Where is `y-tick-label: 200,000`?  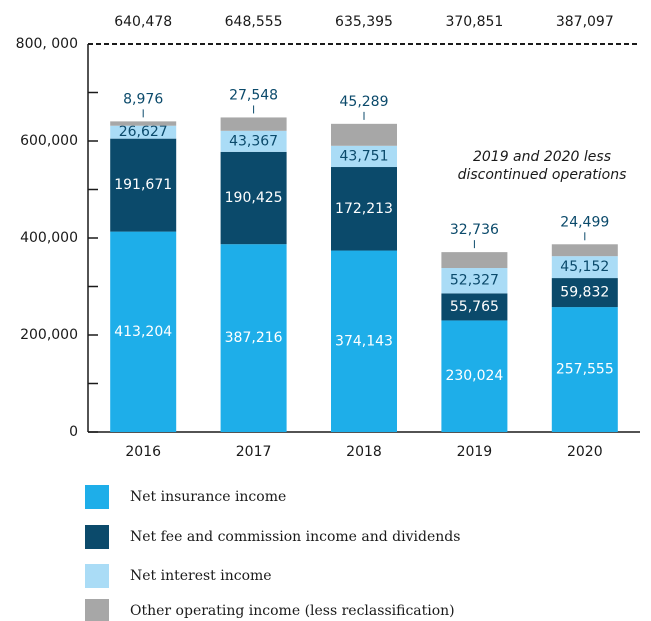
y-tick-label: 200,000 is located at coordinates (49, 335).